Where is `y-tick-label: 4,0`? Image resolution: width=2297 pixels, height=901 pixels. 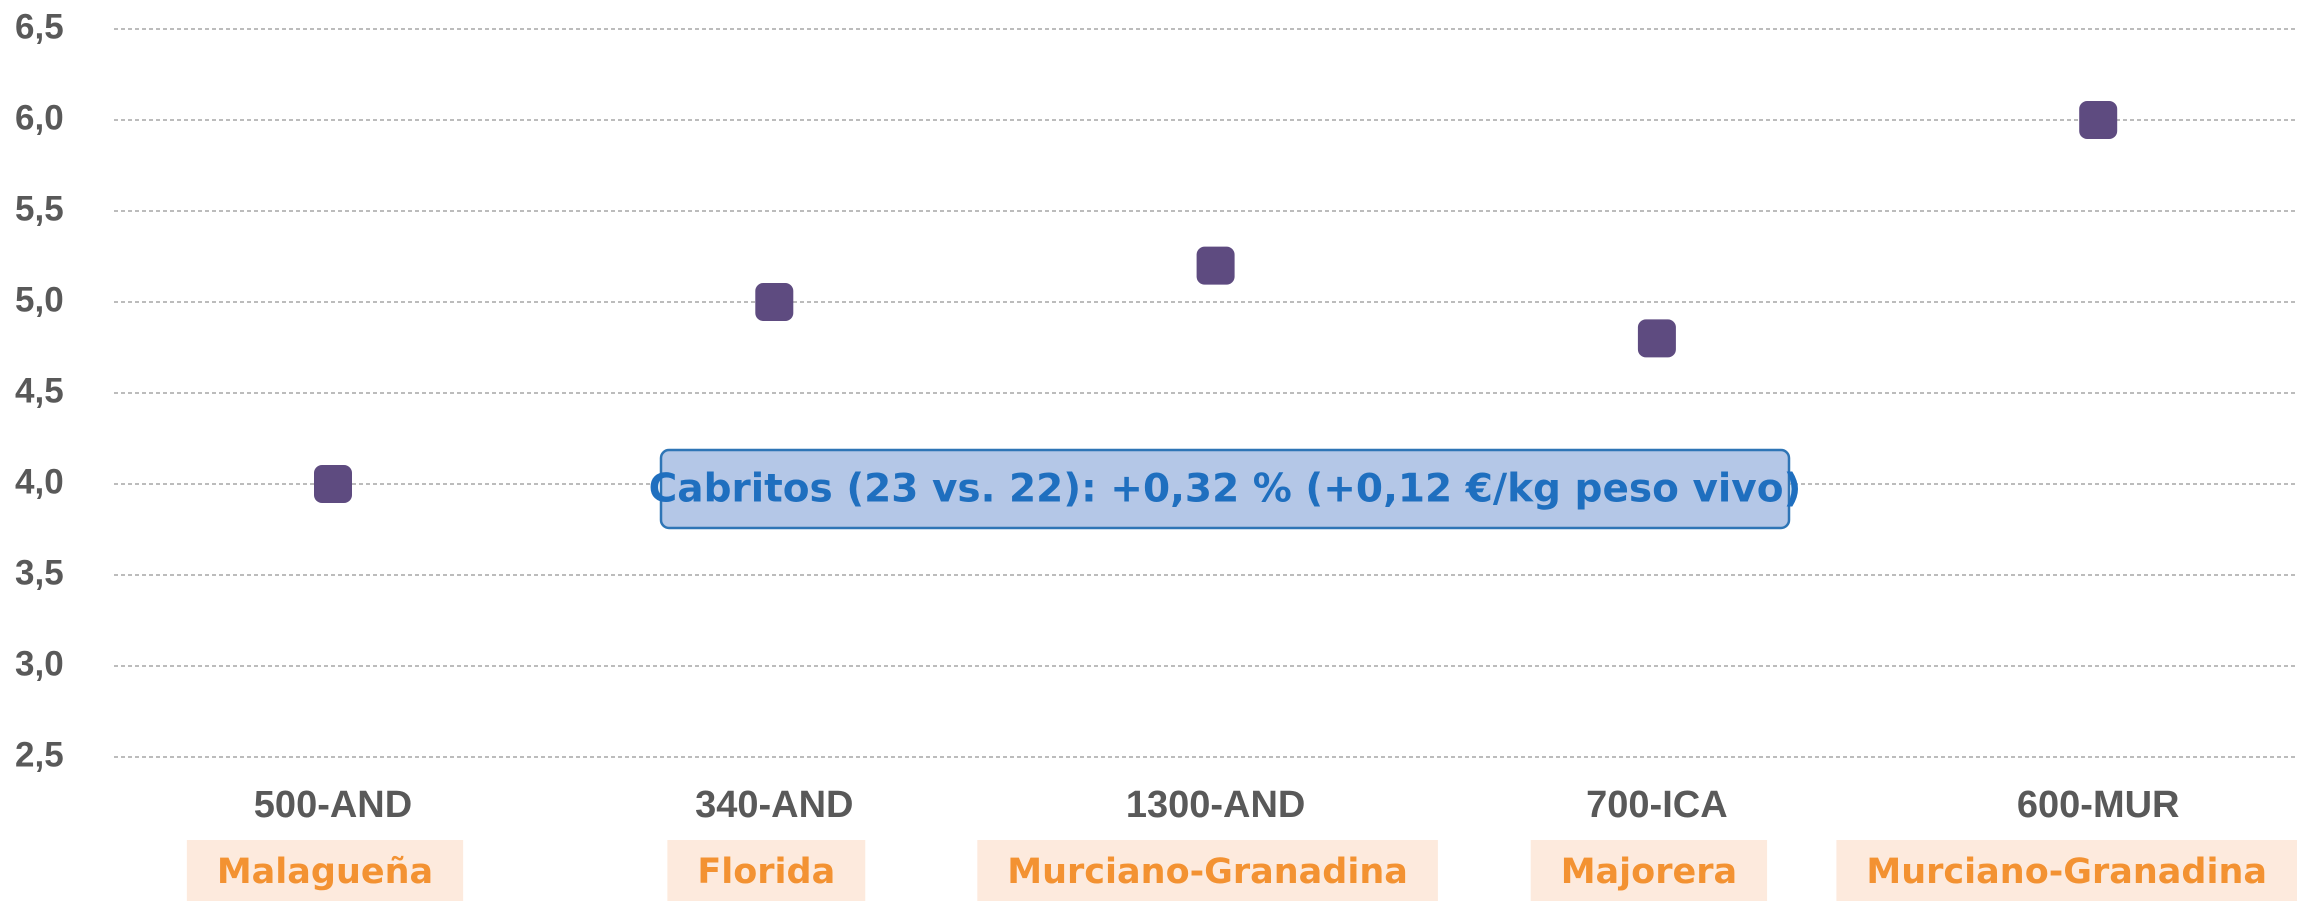
y-tick-label: 4,0 is located at coordinates (39, 481).